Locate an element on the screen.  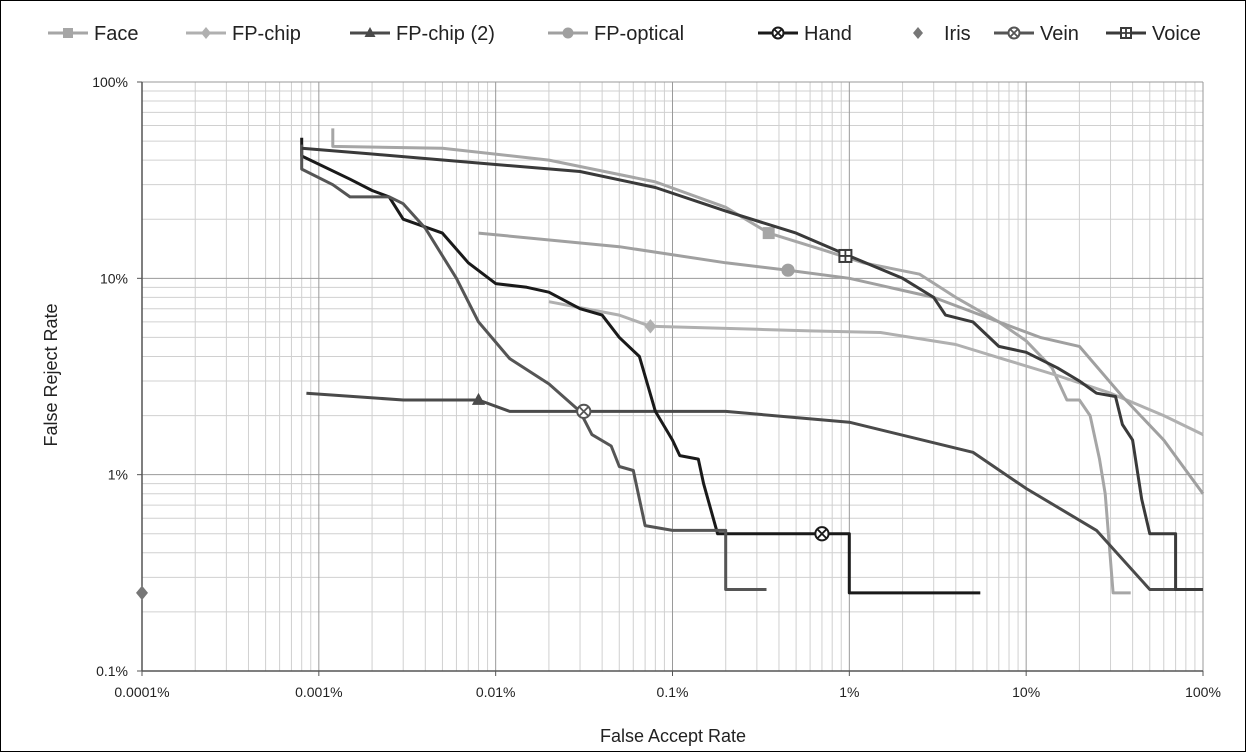
legend-marker-voice is located at coordinates (1126, 33).